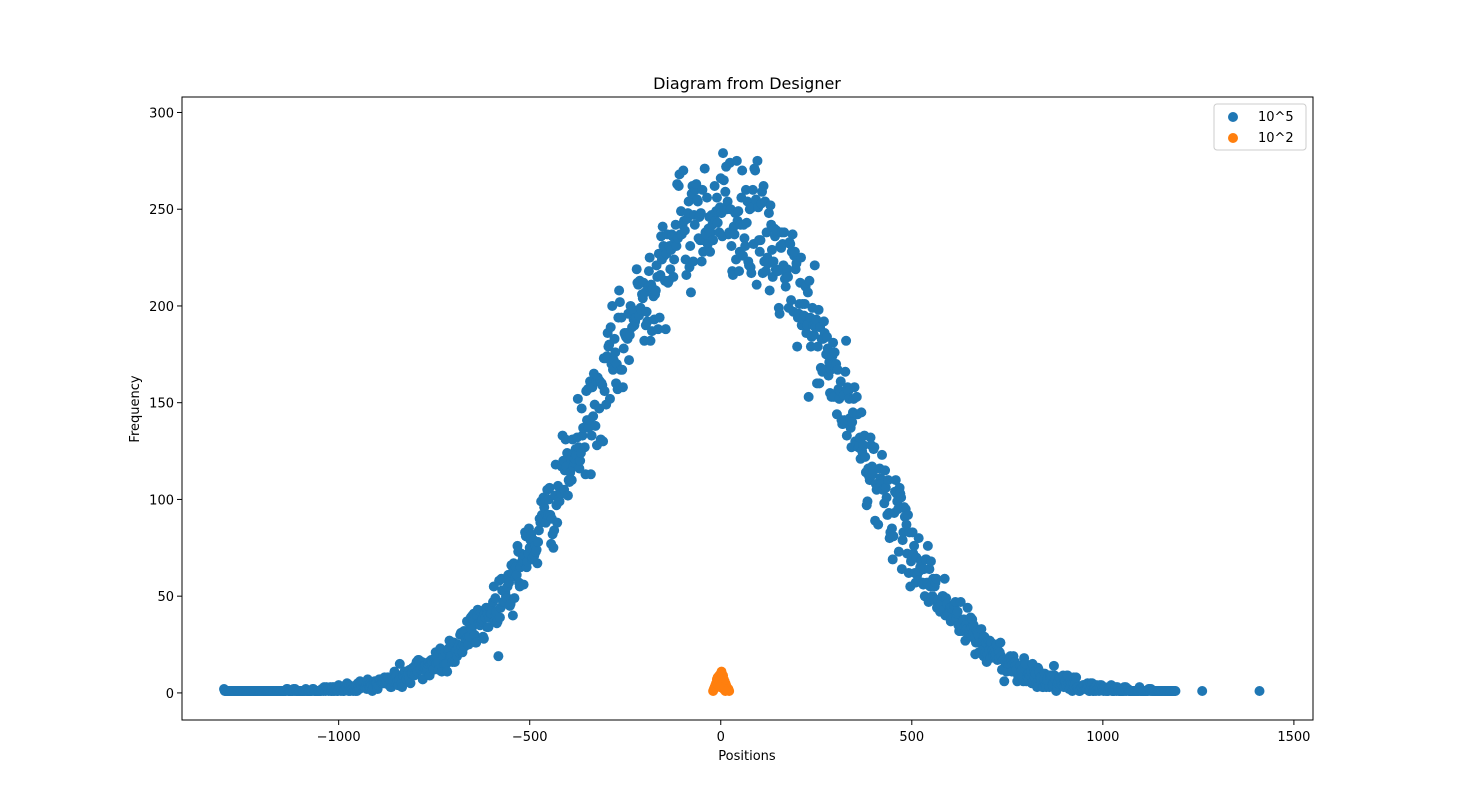 This screenshot has width=1459, height=809. What do you see at coordinates (161, 500) in the screenshot?
I see `y-tick-label: 100` at bounding box center [161, 500].